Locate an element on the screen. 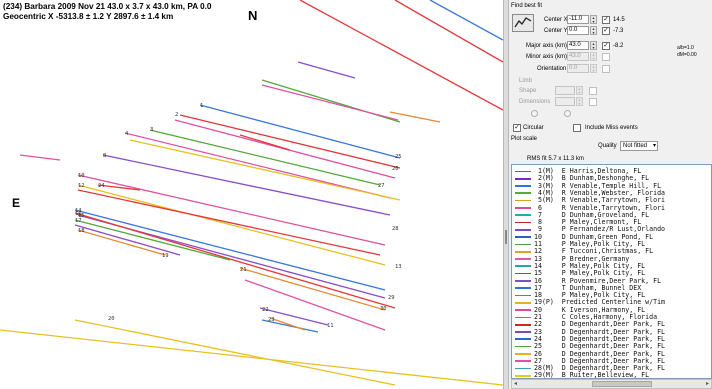 The image size is (712, 389). center-x-input: -11.0 is located at coordinates (578, 19).